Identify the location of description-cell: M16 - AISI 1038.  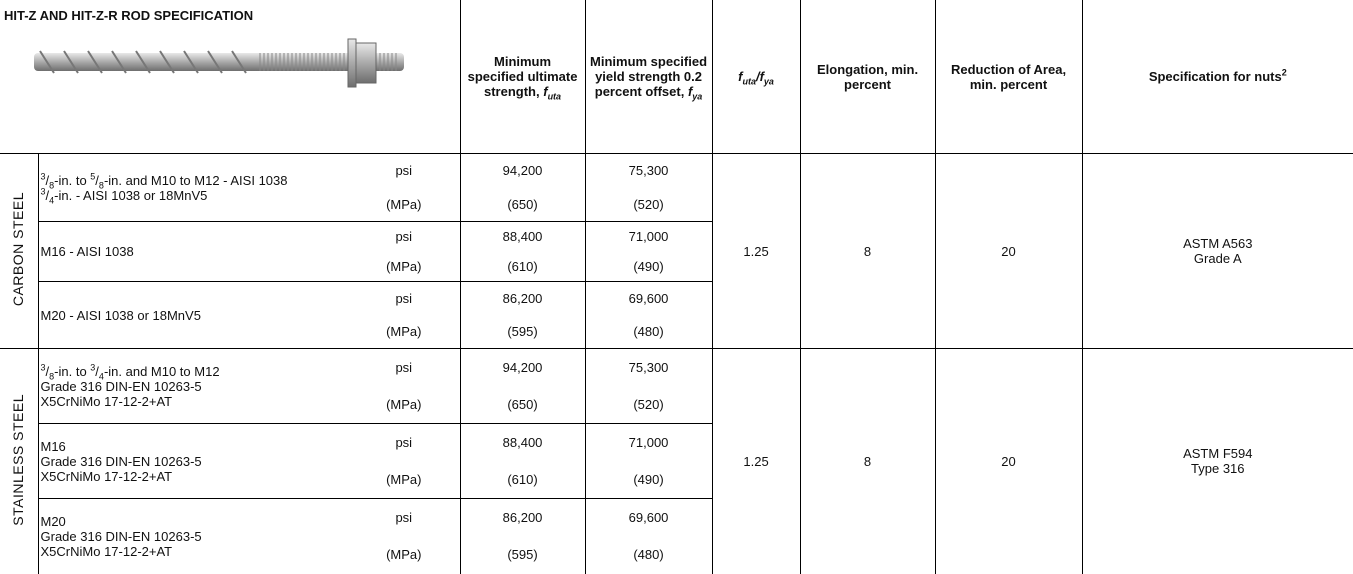
(192, 251).